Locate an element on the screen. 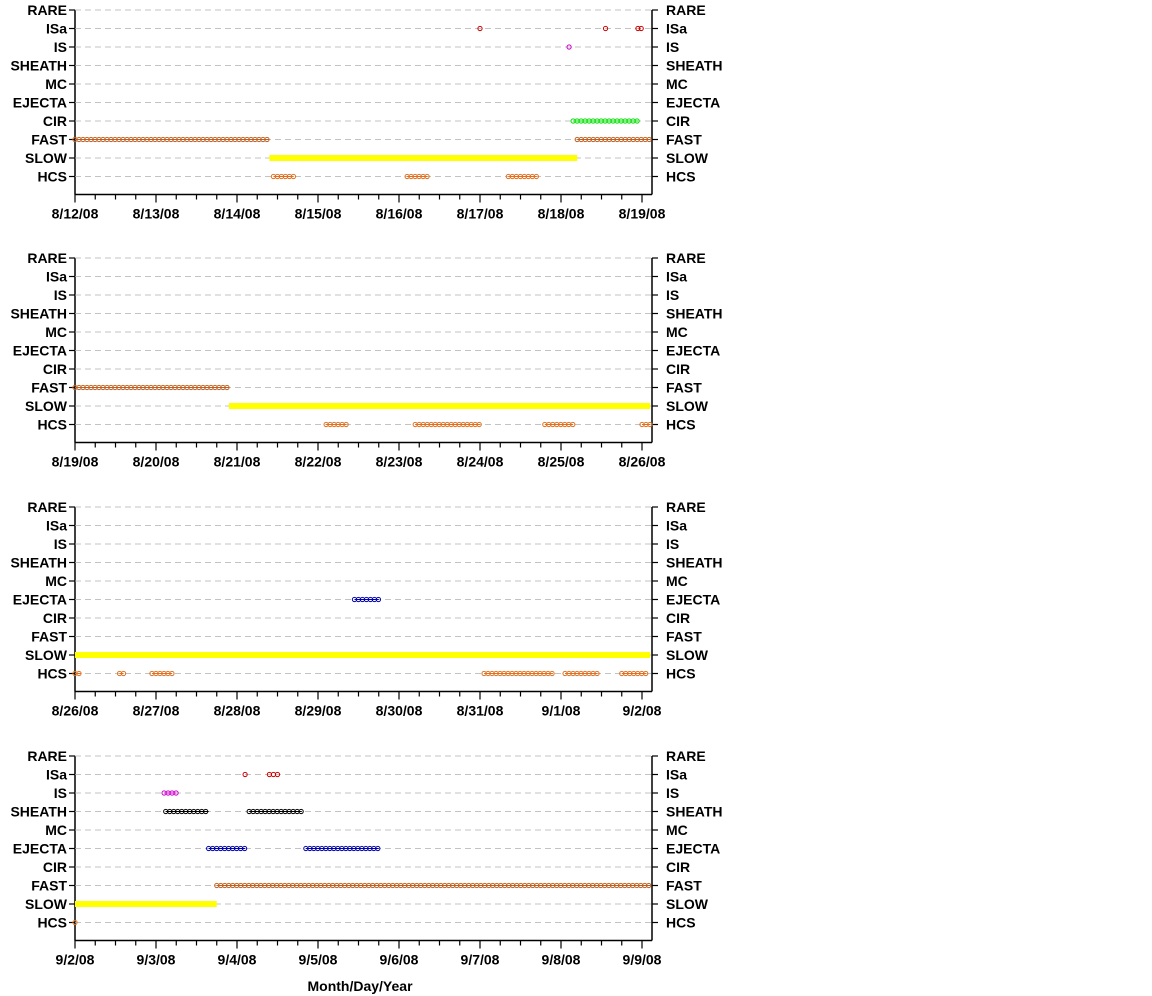 This screenshot has width=1152, height=996. x-tick-label: 8/30/08 is located at coordinates (399, 711).